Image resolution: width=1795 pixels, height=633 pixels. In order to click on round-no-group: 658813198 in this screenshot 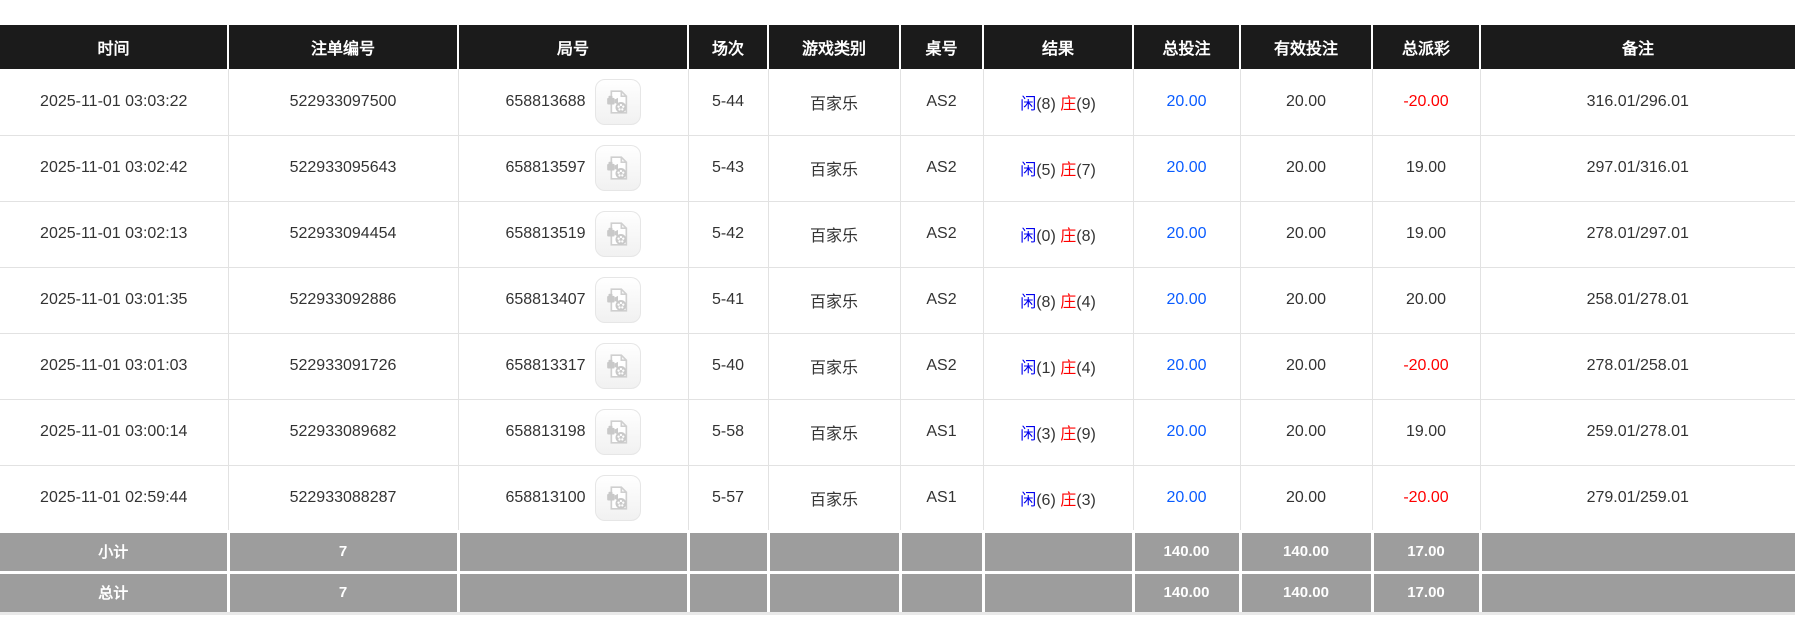, I will do `click(573, 432)`.